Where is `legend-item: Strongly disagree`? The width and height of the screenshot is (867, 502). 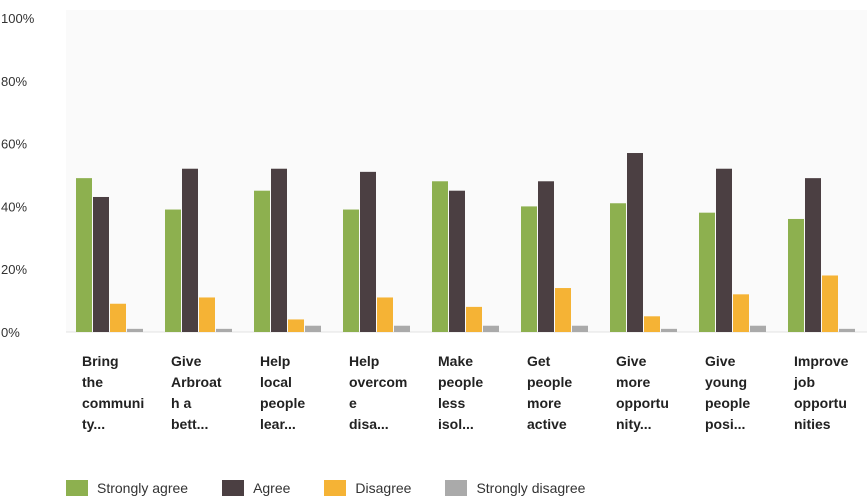 legend-item: Strongly disagree is located at coordinates (515, 488).